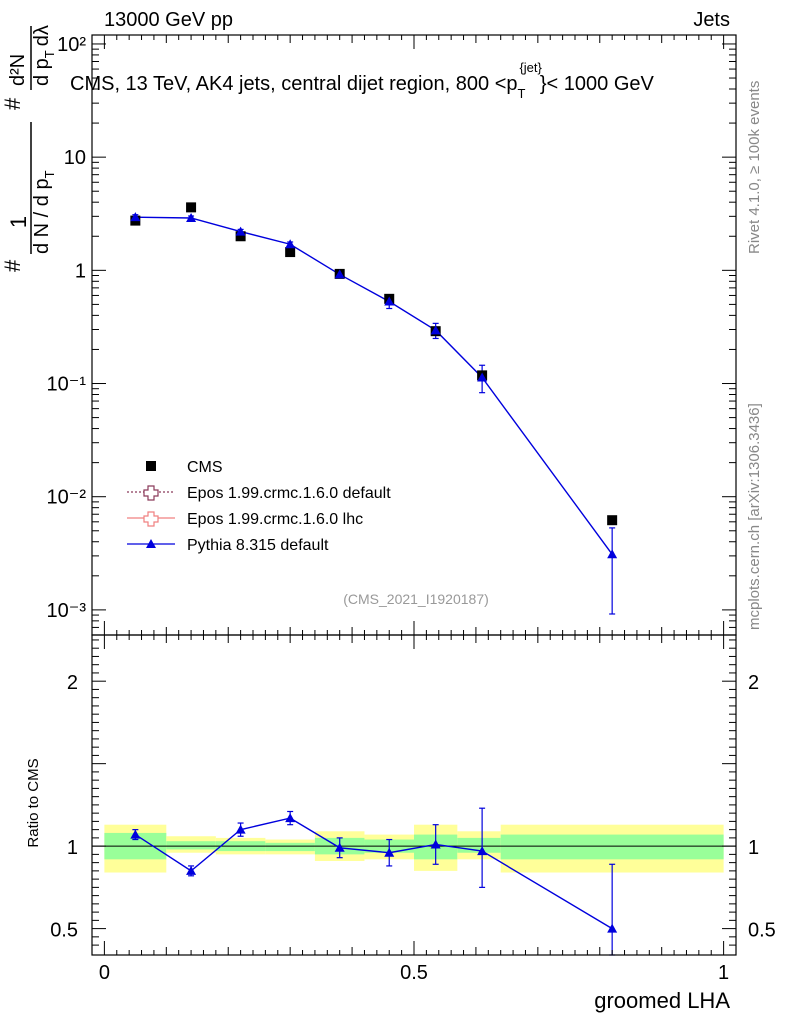  What do you see at coordinates (711, 20) in the screenshot?
I see `header-right: Jets` at bounding box center [711, 20].